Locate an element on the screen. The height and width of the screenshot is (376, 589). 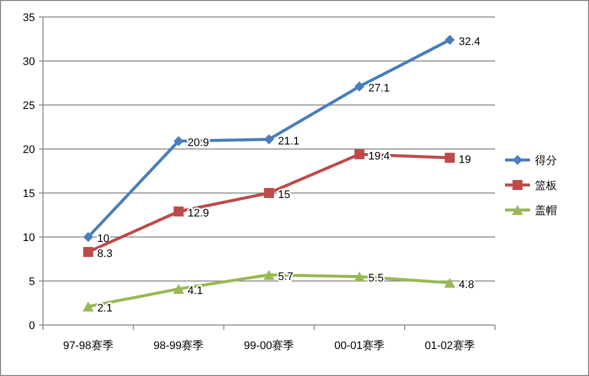
data-label: 4.1 is located at coordinates (195, 290).